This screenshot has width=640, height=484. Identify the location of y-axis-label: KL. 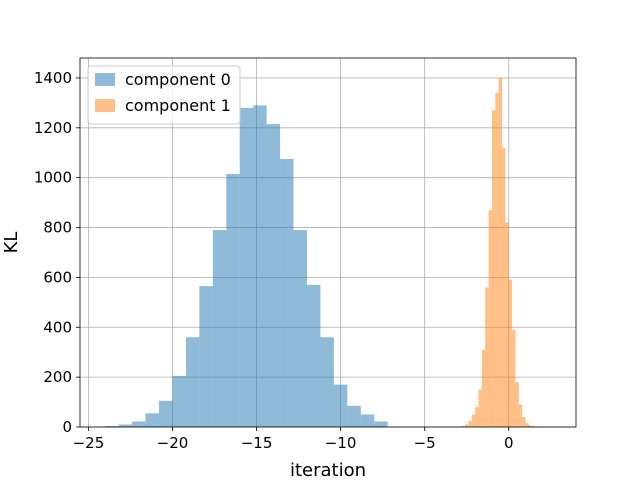
(11, 243).